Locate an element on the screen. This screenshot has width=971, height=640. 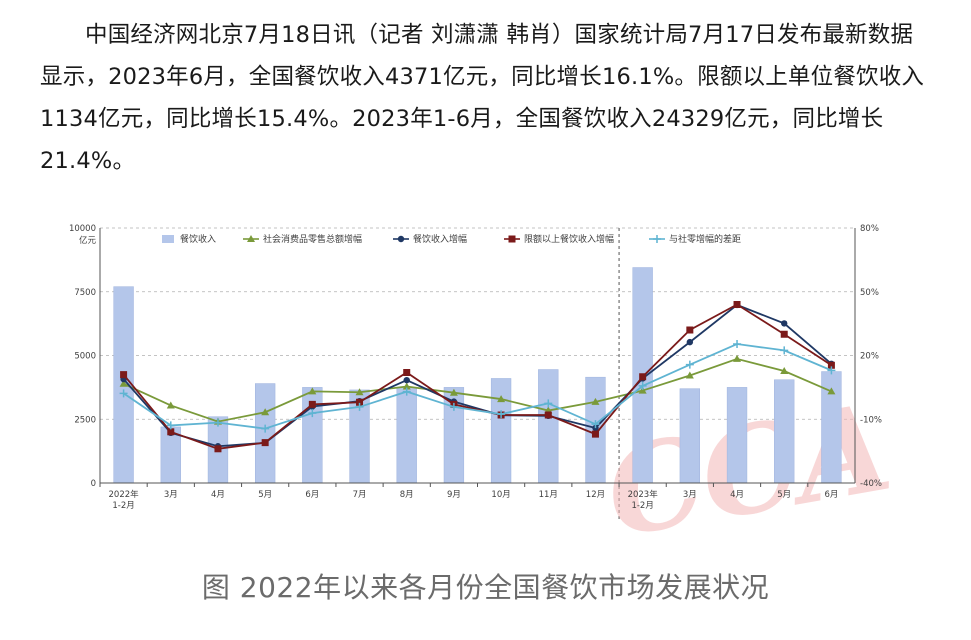
right-tick-label: -10% is located at coordinates (871, 420).